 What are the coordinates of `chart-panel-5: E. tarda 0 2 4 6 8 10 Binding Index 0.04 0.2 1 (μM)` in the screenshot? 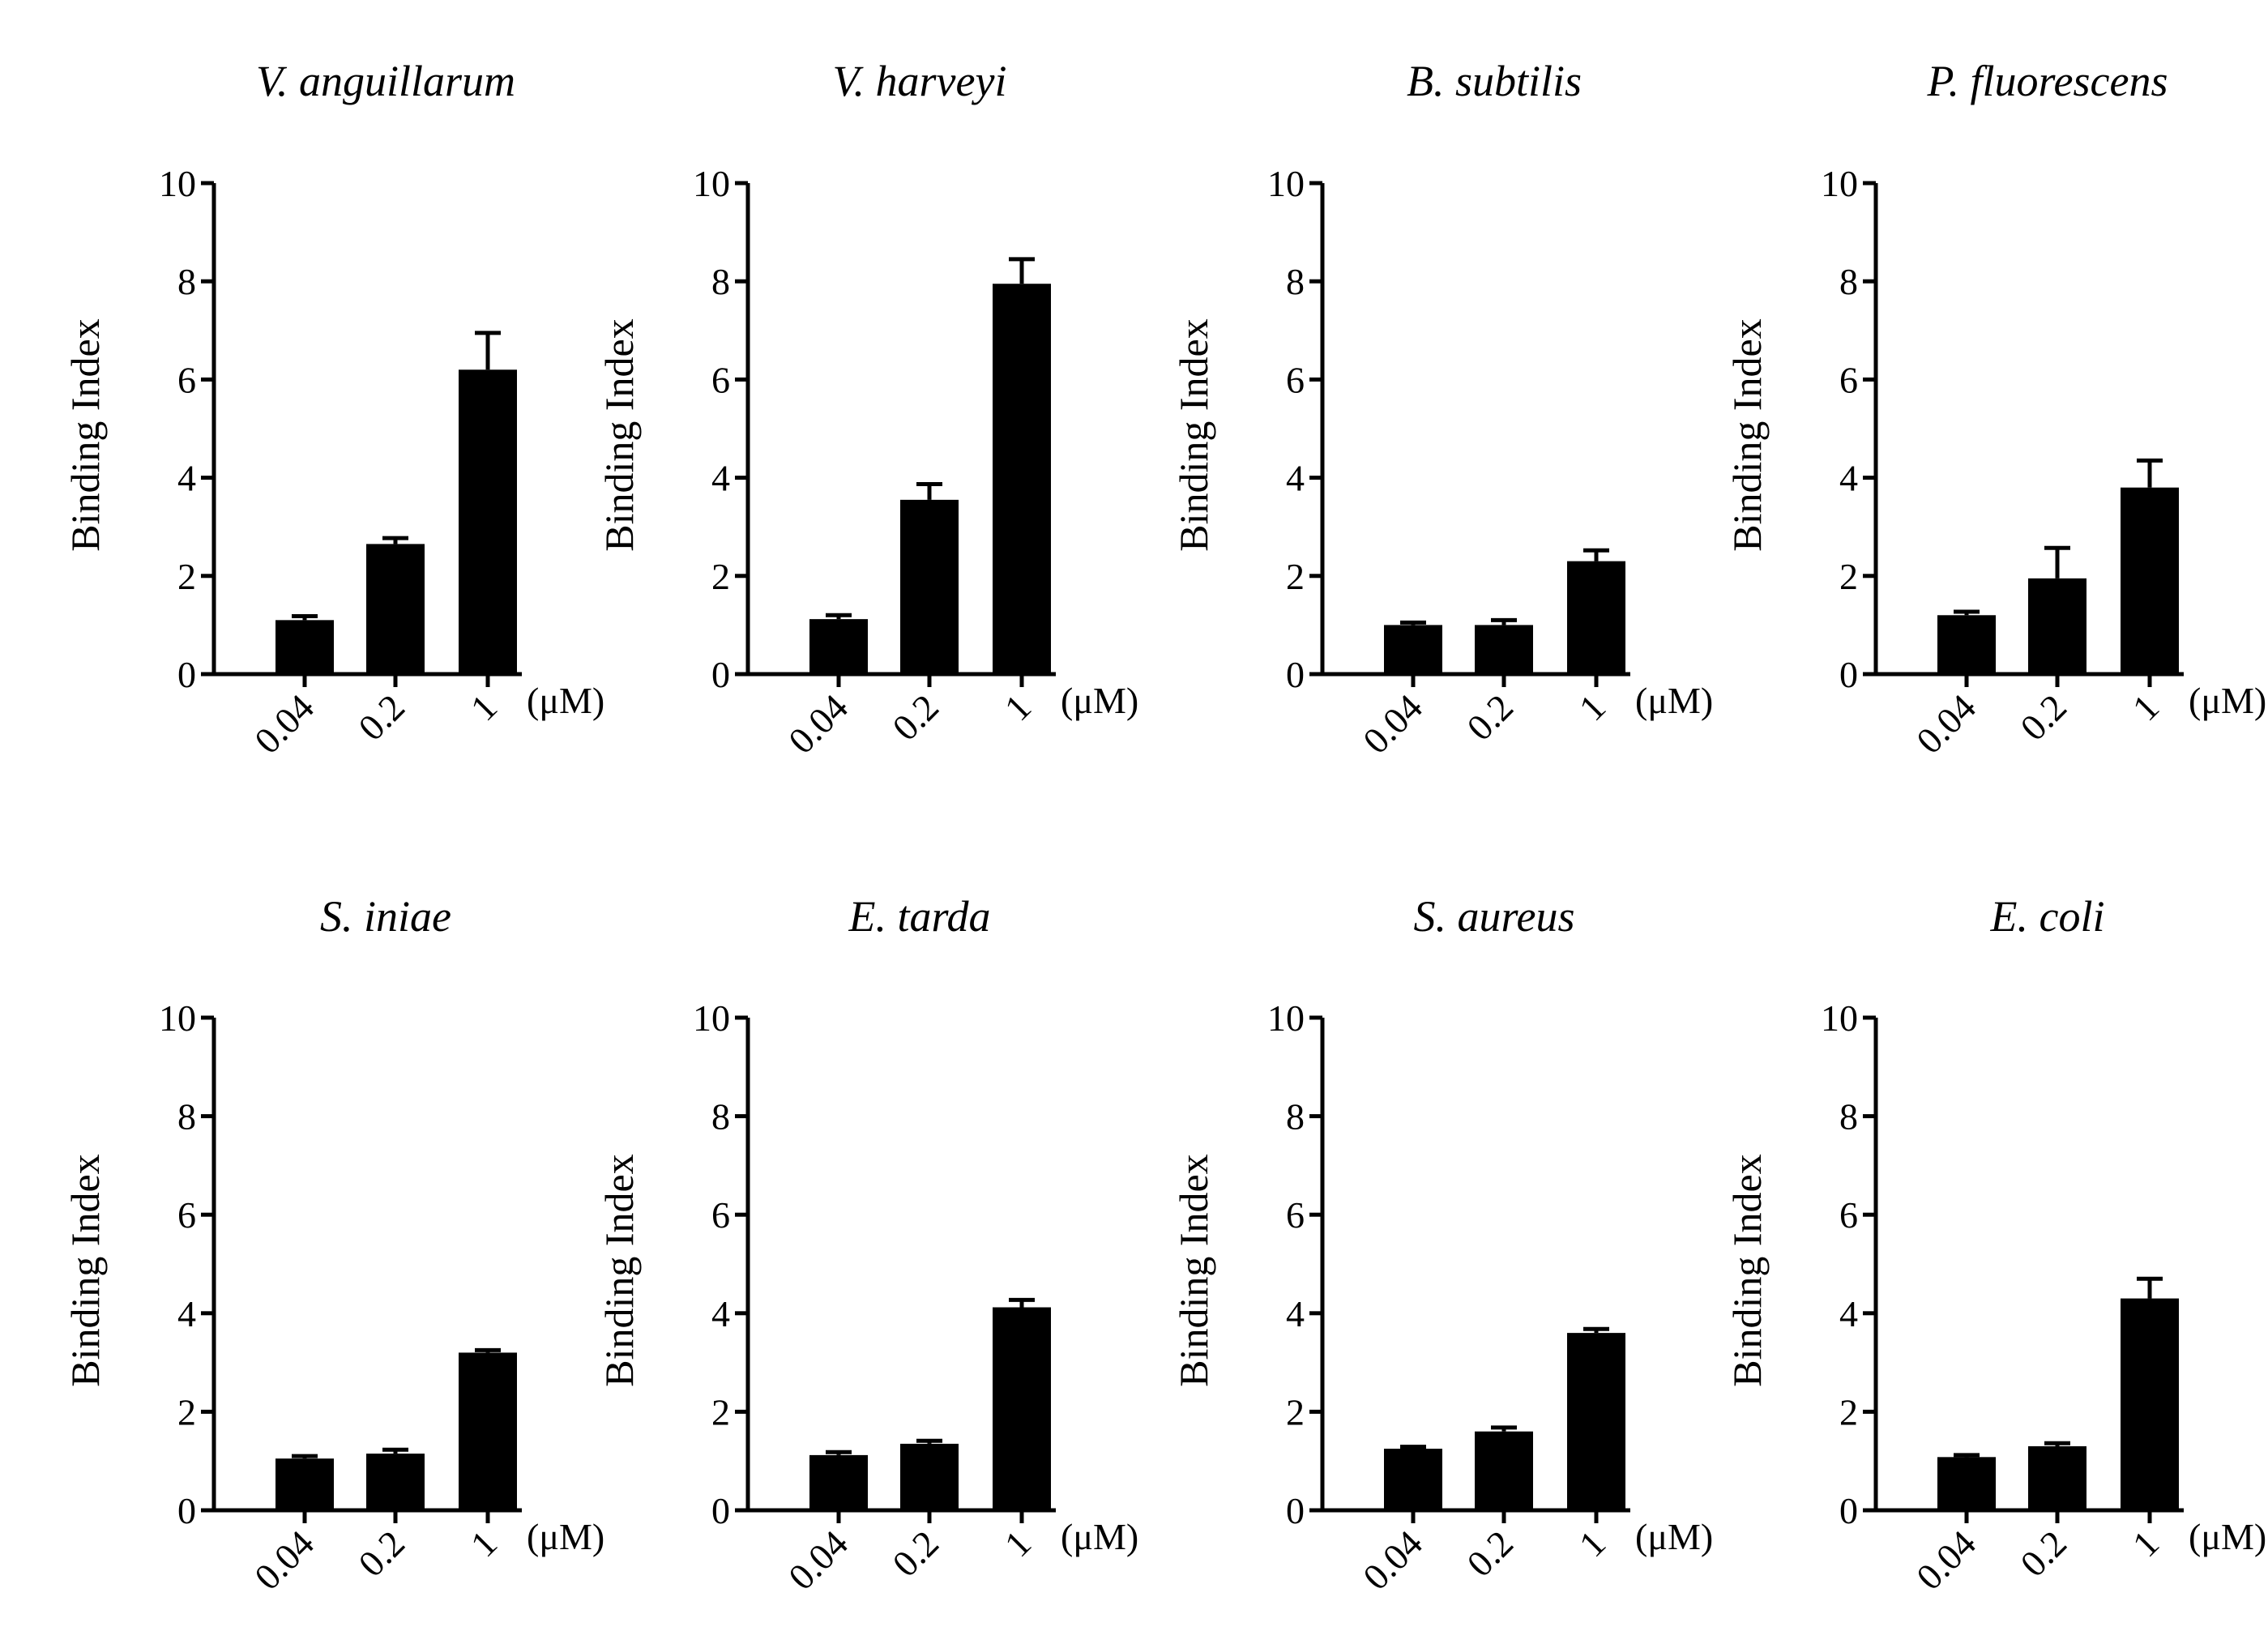 It's located at (867, 1245).